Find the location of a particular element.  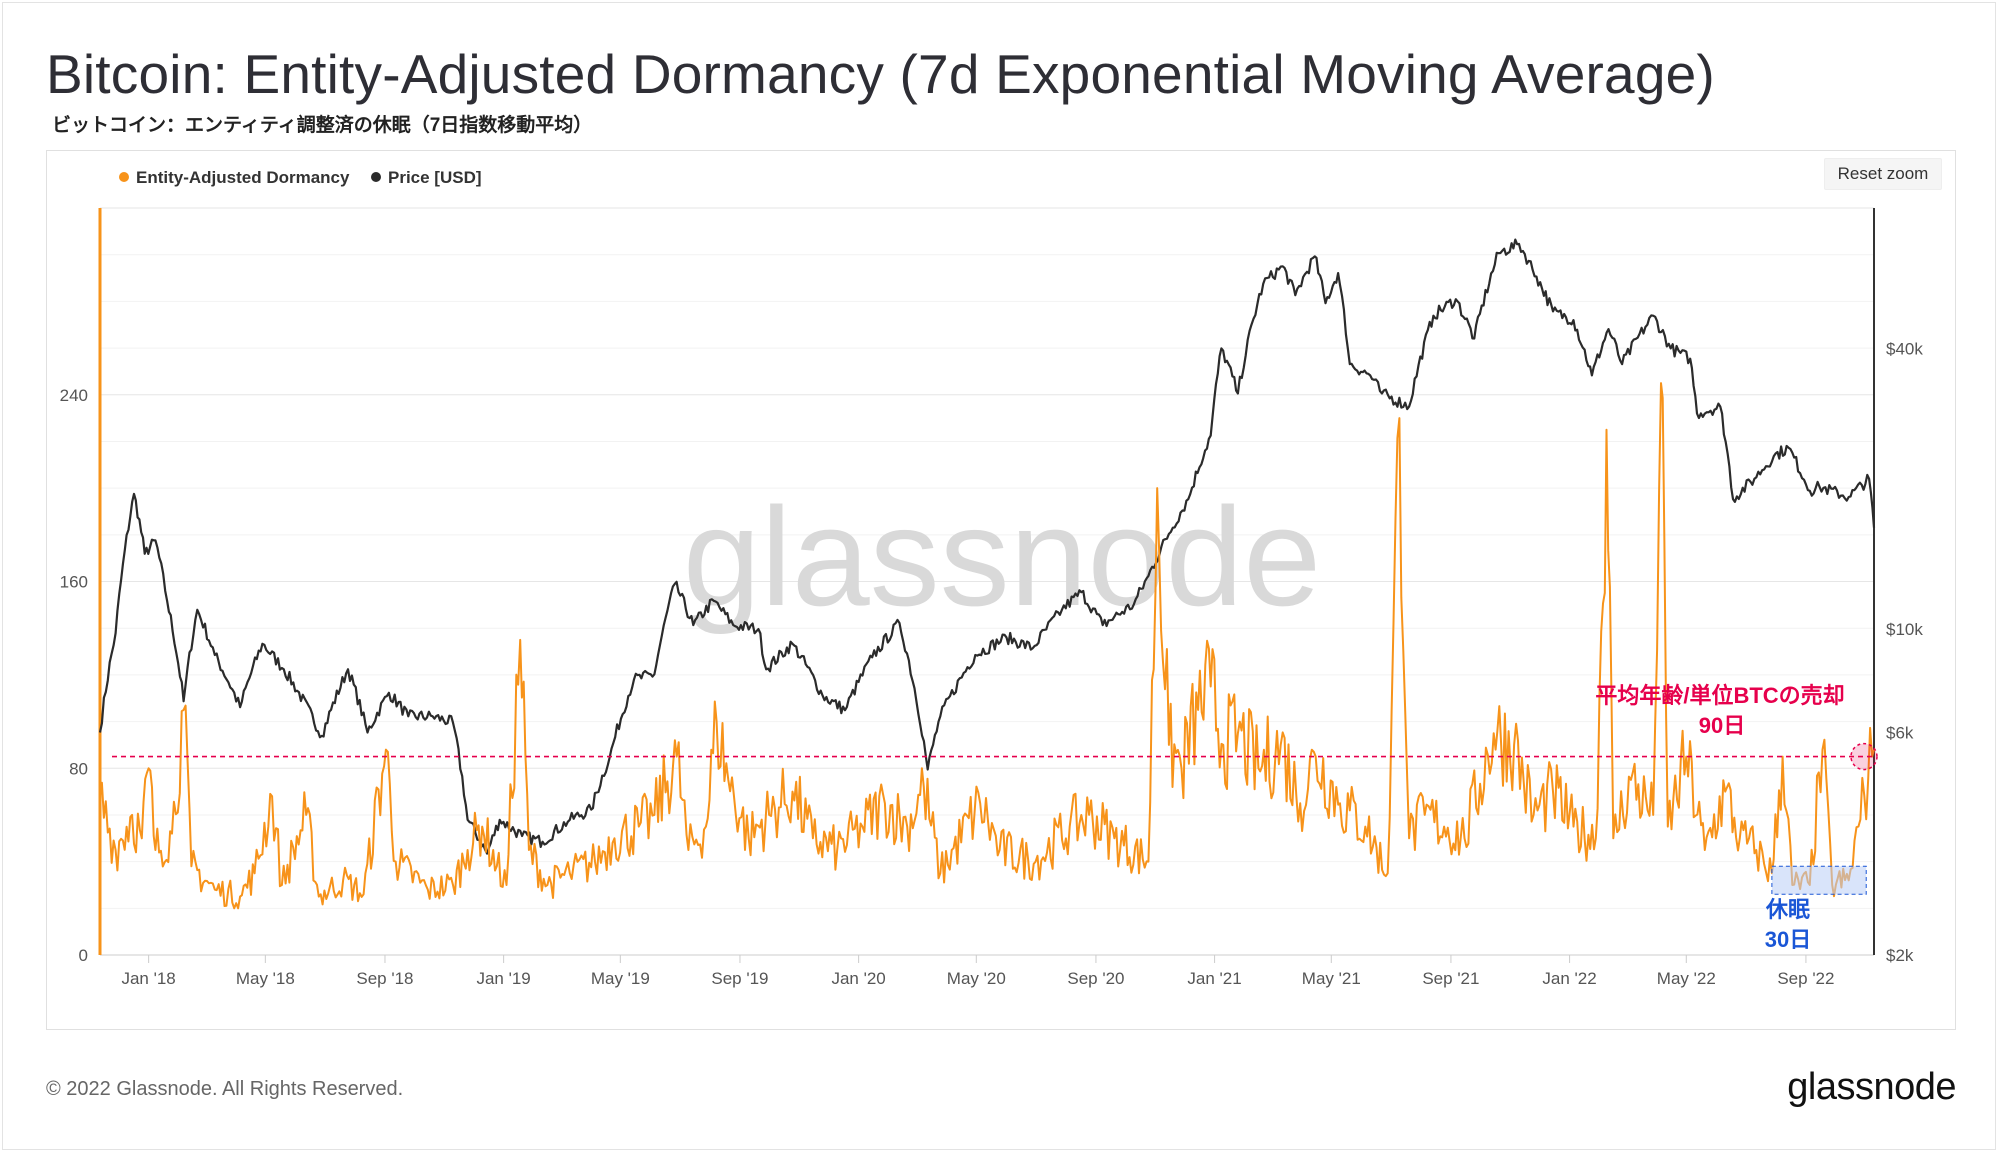

x-tick-label: May '18 is located at coordinates (265, 978).